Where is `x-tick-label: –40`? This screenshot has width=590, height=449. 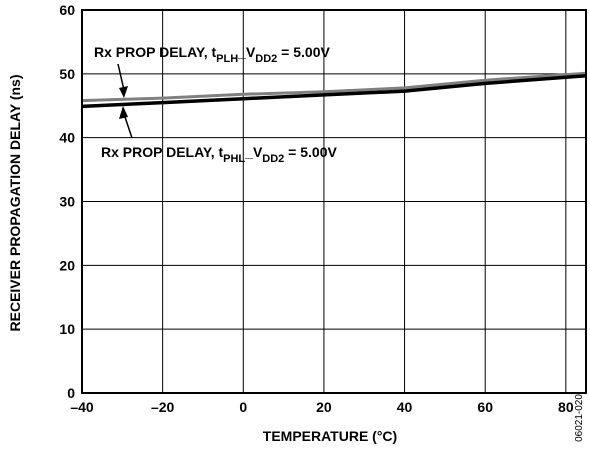 x-tick-label: –40 is located at coordinates (82, 407).